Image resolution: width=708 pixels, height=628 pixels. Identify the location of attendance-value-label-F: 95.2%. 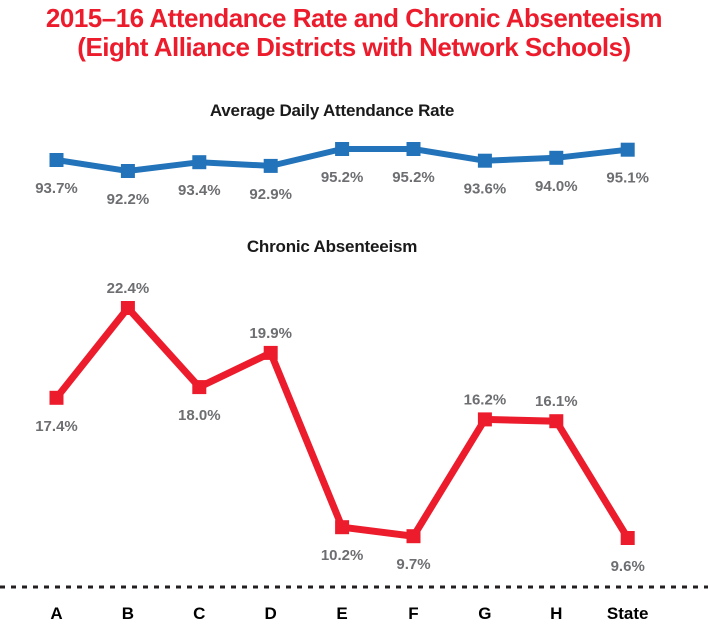
(413, 177).